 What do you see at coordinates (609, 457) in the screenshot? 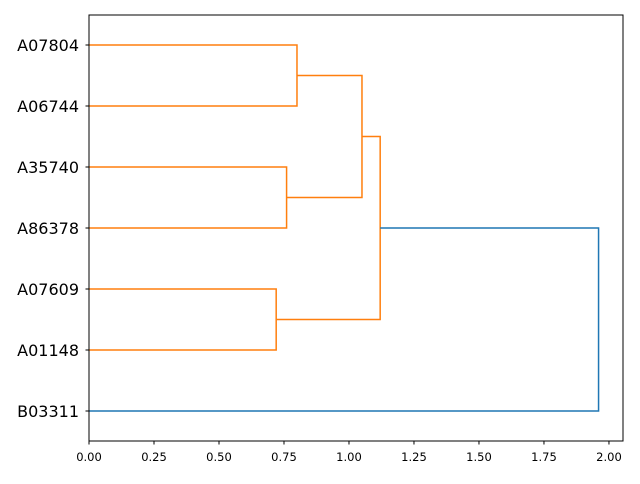
I see `x-tick-label: 2.00` at bounding box center [609, 457].